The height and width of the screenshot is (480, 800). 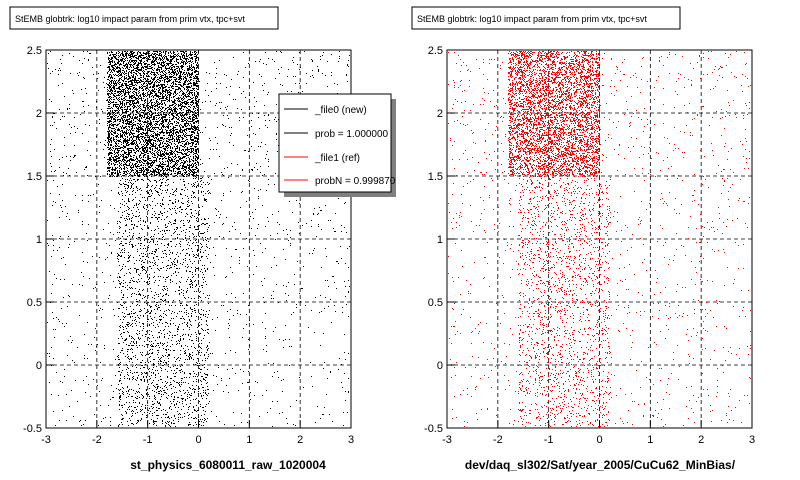 What do you see at coordinates (440, 114) in the screenshot?
I see `right-y-tick: 2` at bounding box center [440, 114].